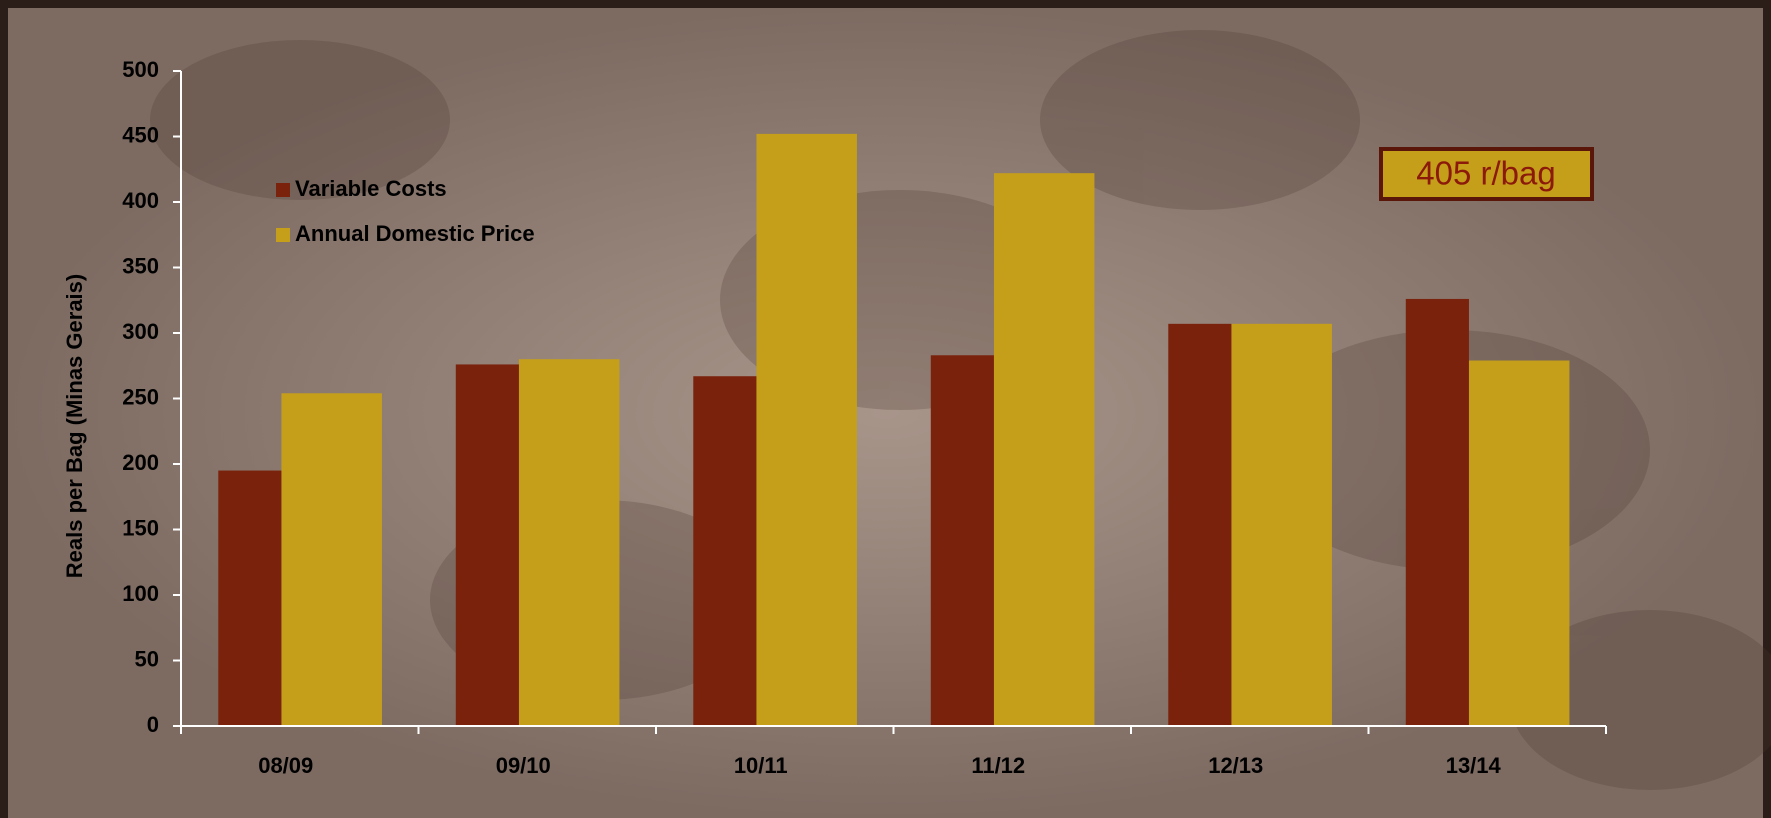 This screenshot has height=818, width=1771. I want to click on x-tick-label: 08/09, so click(285, 765).